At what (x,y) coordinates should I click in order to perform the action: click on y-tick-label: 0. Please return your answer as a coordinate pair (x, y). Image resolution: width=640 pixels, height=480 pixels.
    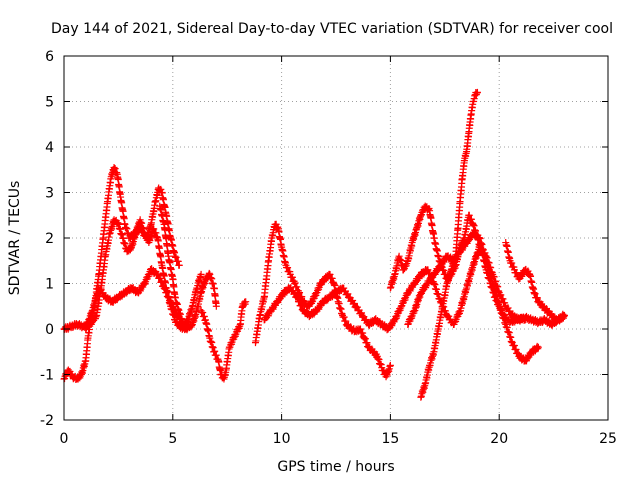
    Looking at the image, I should click on (49, 330).